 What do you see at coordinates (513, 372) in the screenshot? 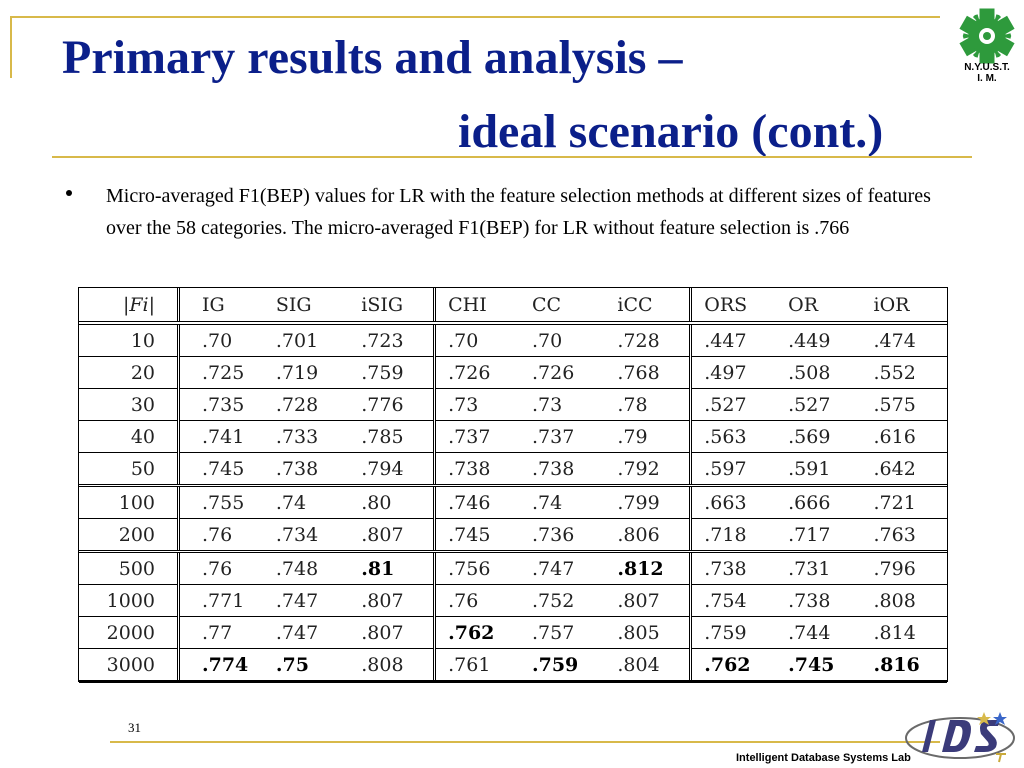
I see `table-row: 20.725.719.759.726.726.768.497.508.552` at bounding box center [513, 372].